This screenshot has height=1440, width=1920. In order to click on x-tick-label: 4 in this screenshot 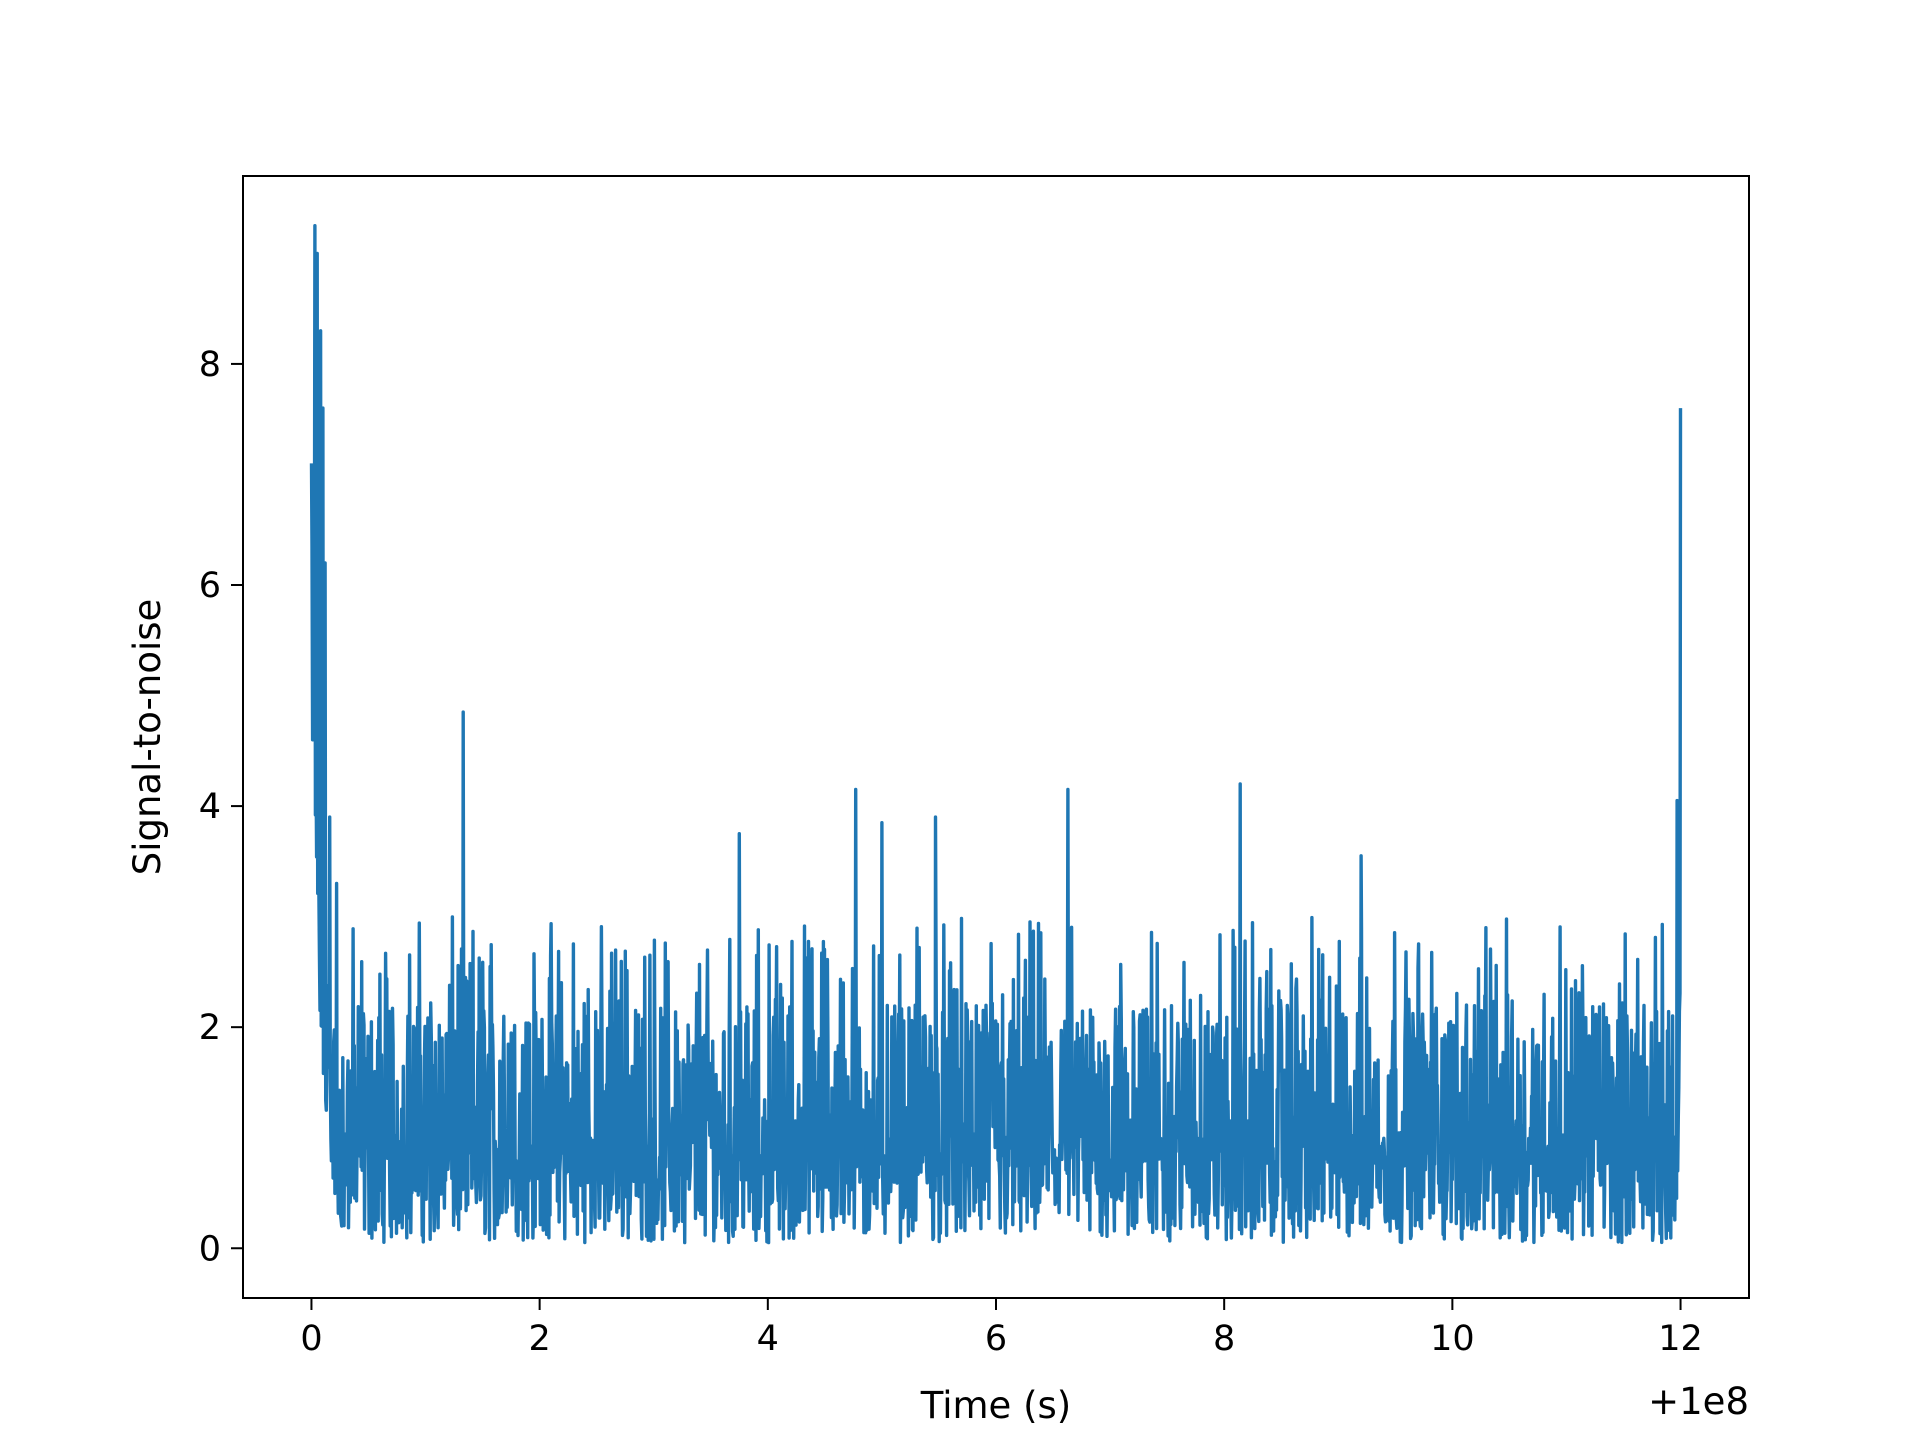, I will do `click(768, 1339)`.